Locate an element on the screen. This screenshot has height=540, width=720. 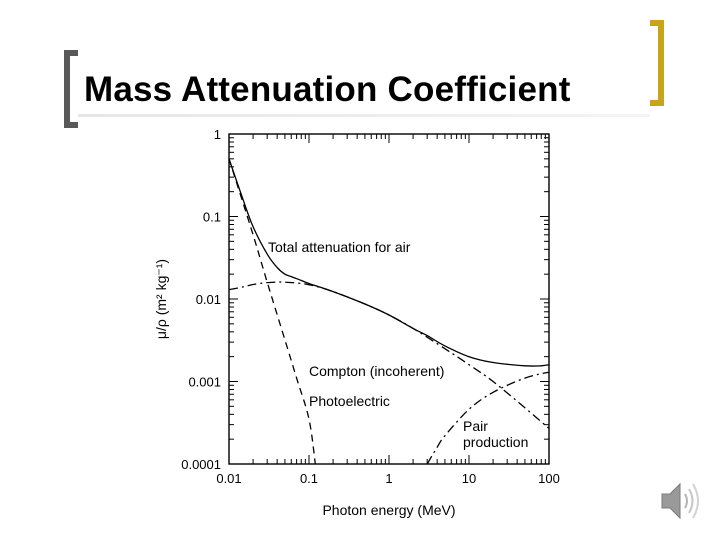
y-tick-label: 0.01 is located at coordinates (208, 299).